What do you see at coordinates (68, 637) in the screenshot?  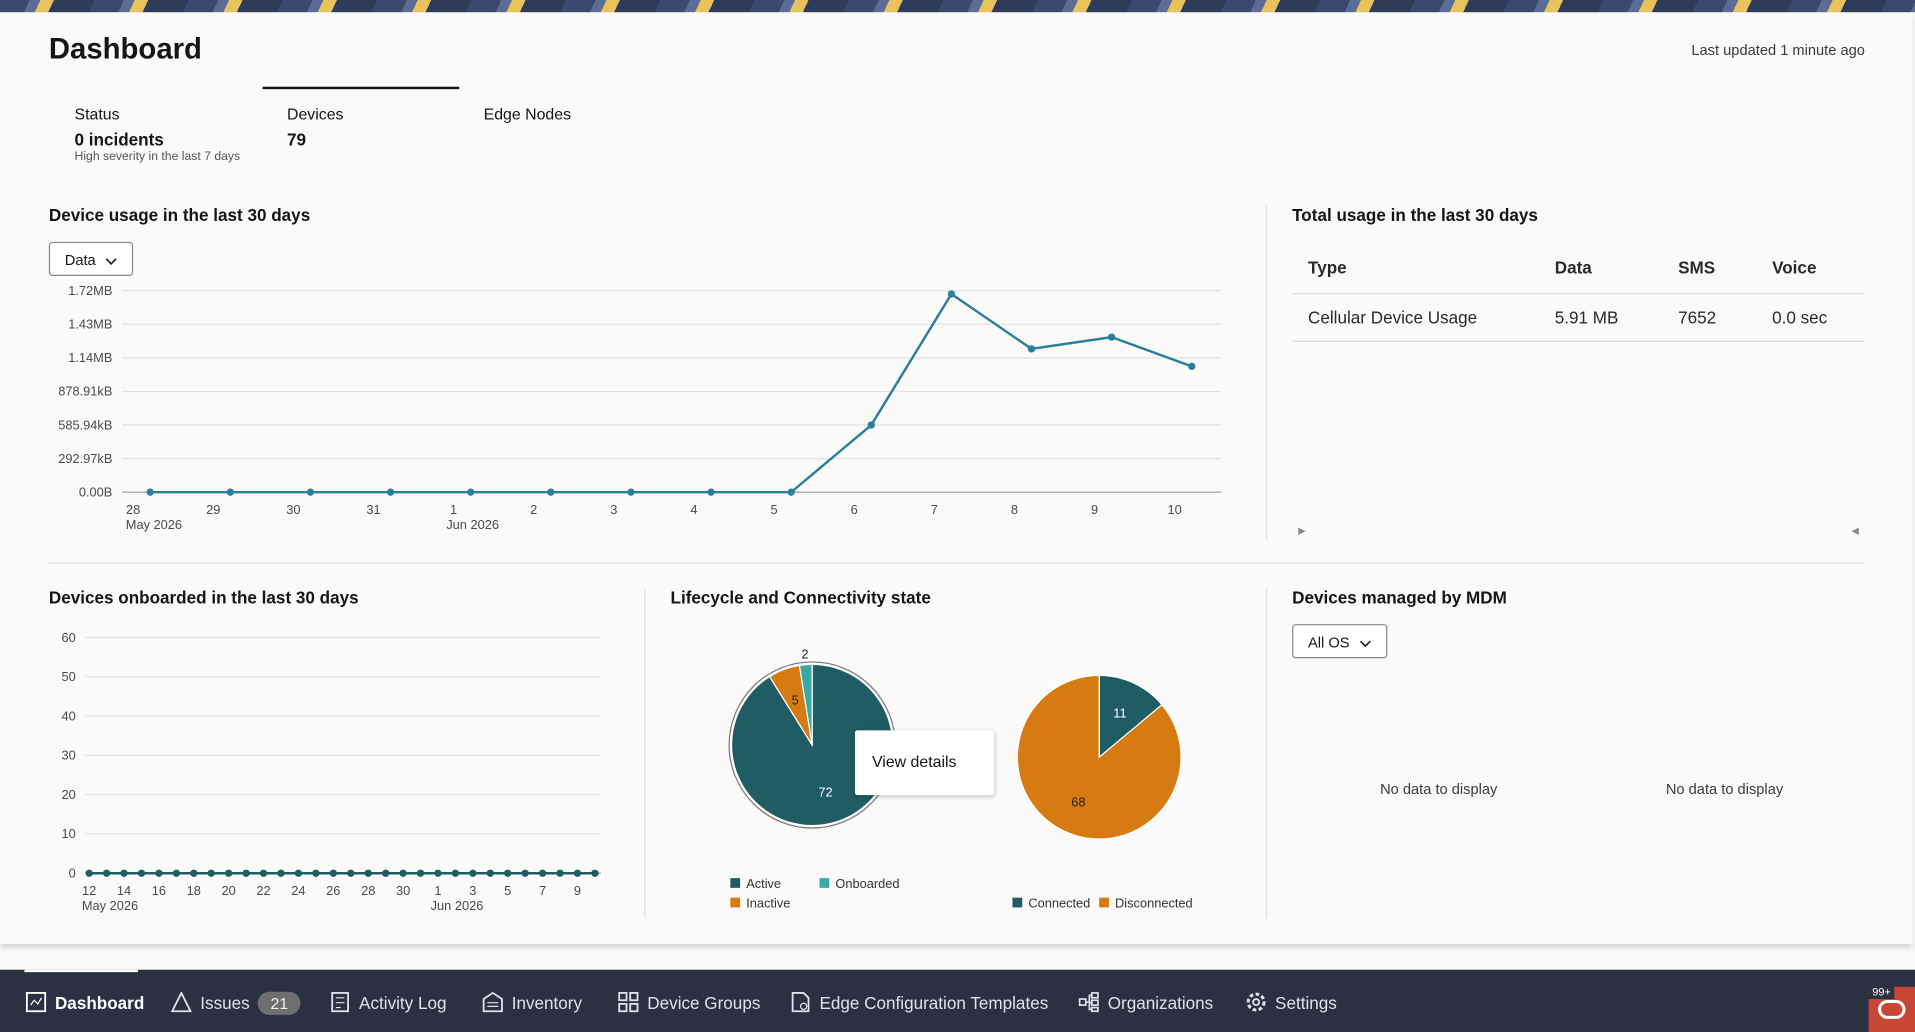 I see `y-tick-label: 60` at bounding box center [68, 637].